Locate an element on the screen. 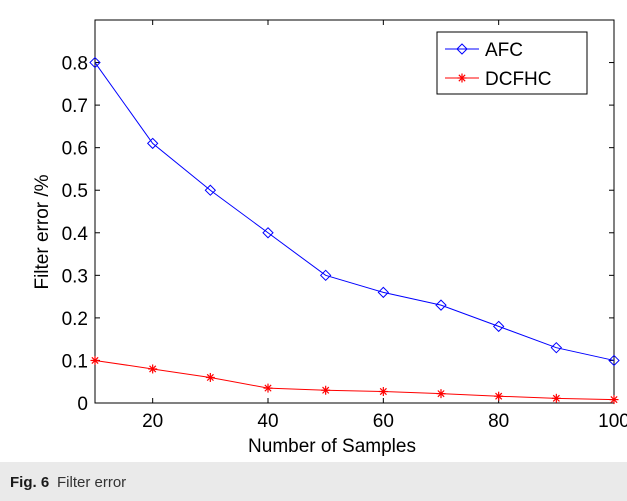 This screenshot has height=501, width=627. y-tick-label: 0.2 is located at coordinates (75, 319).